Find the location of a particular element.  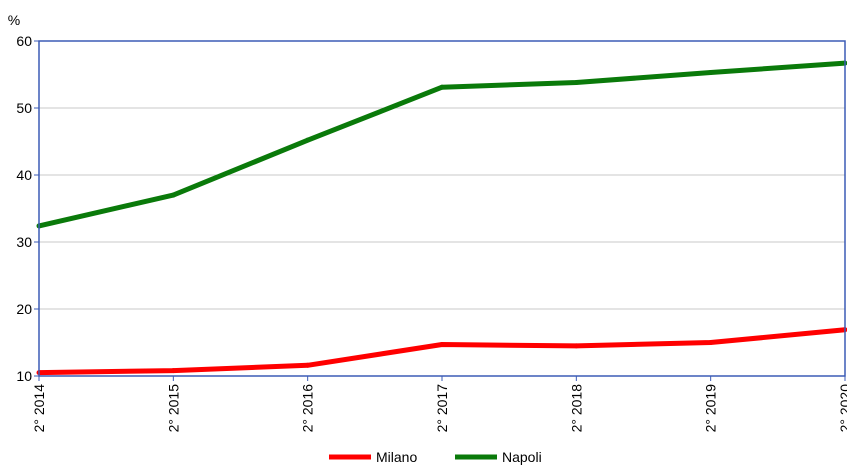

y-tick-label: 20 is located at coordinates (24, 309).